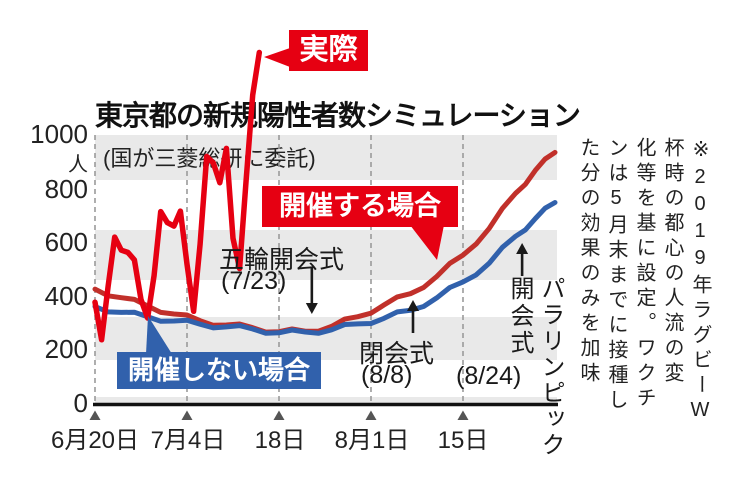 The image size is (753, 488). I want to click on olympics-opening-date: (7/23), so click(254, 281).